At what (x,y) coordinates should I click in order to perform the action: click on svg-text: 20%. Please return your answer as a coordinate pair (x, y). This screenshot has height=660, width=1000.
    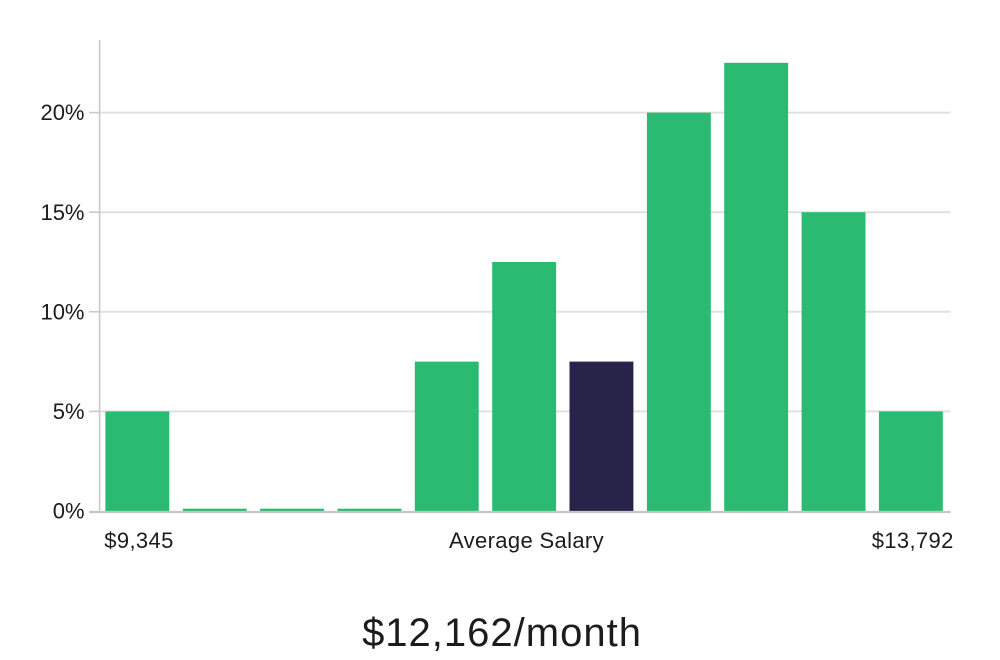
    Looking at the image, I should click on (62, 112).